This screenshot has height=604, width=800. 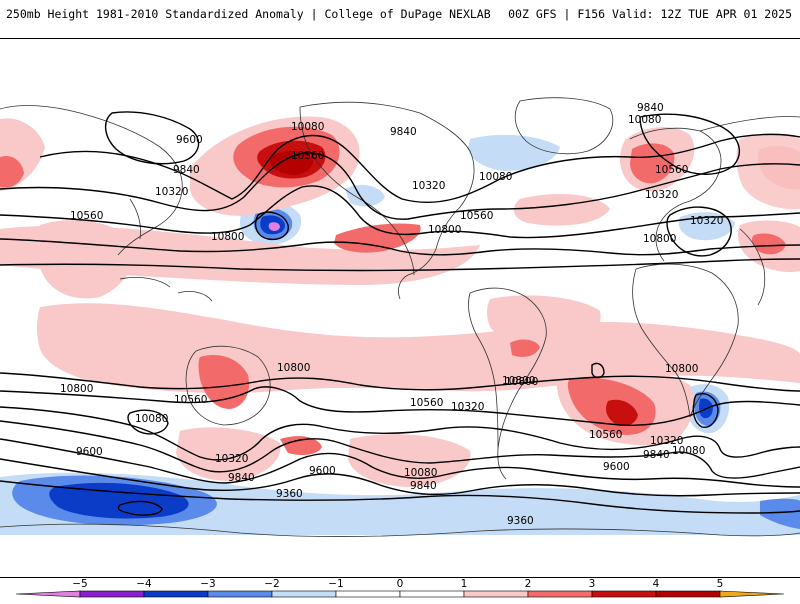 What do you see at coordinates (400, 406) in the screenshot?
I see `contour-10560-south` at bounding box center [400, 406].